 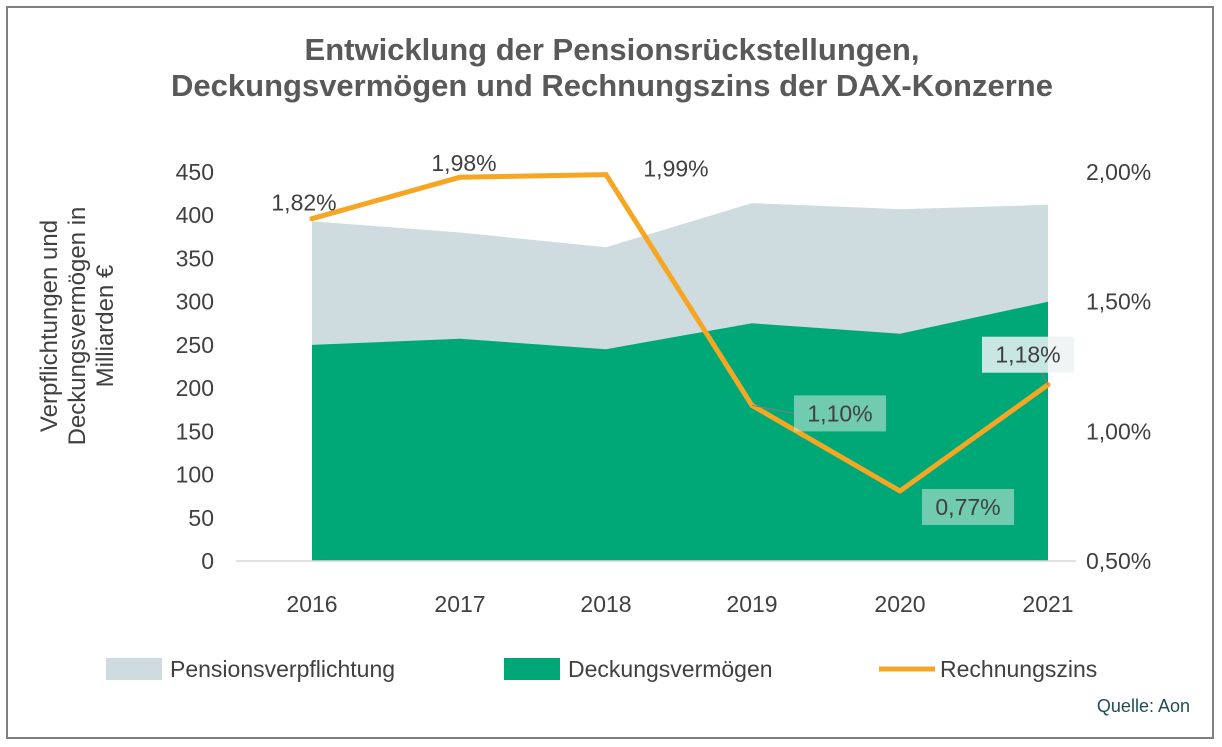 What do you see at coordinates (282, 669) in the screenshot?
I see `legend-label-pensionsverpflichtung: Pensionsverpflichtung` at bounding box center [282, 669].